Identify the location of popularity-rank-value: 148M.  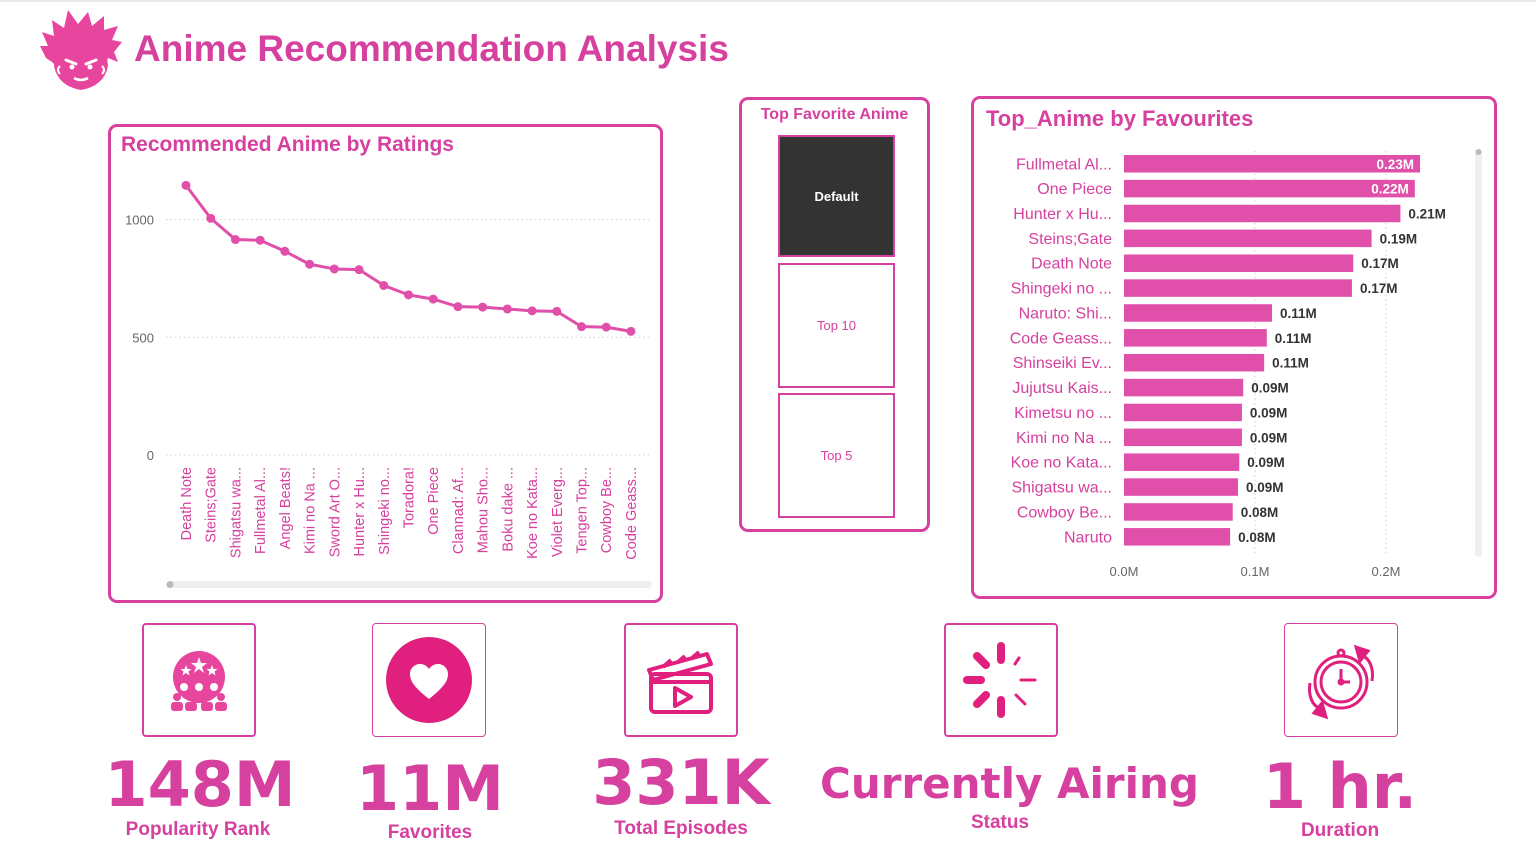
(200, 784).